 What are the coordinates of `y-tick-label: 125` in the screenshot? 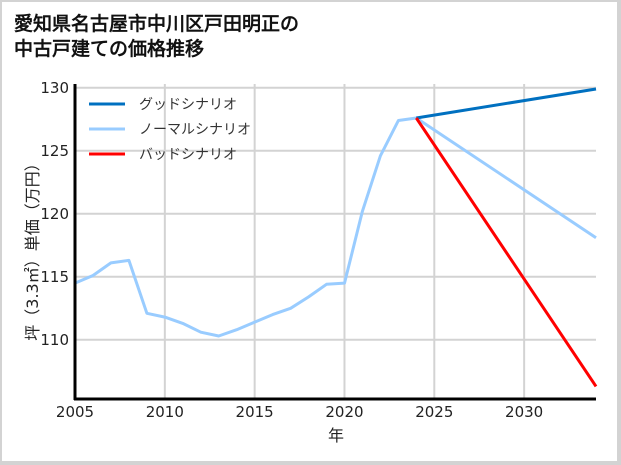 It's located at (54, 151).